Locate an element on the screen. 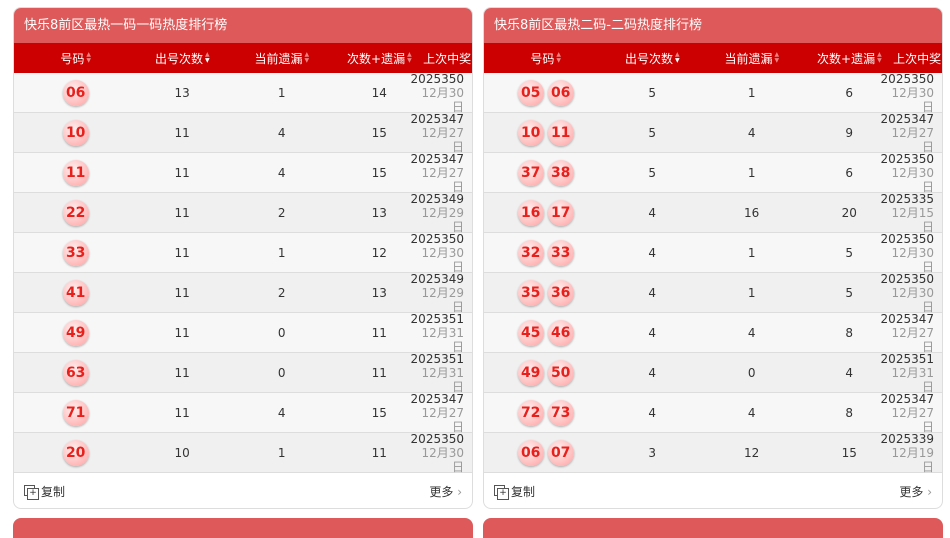 This screenshot has width=950, height=538. miss-cell: 16 is located at coordinates (752, 212).